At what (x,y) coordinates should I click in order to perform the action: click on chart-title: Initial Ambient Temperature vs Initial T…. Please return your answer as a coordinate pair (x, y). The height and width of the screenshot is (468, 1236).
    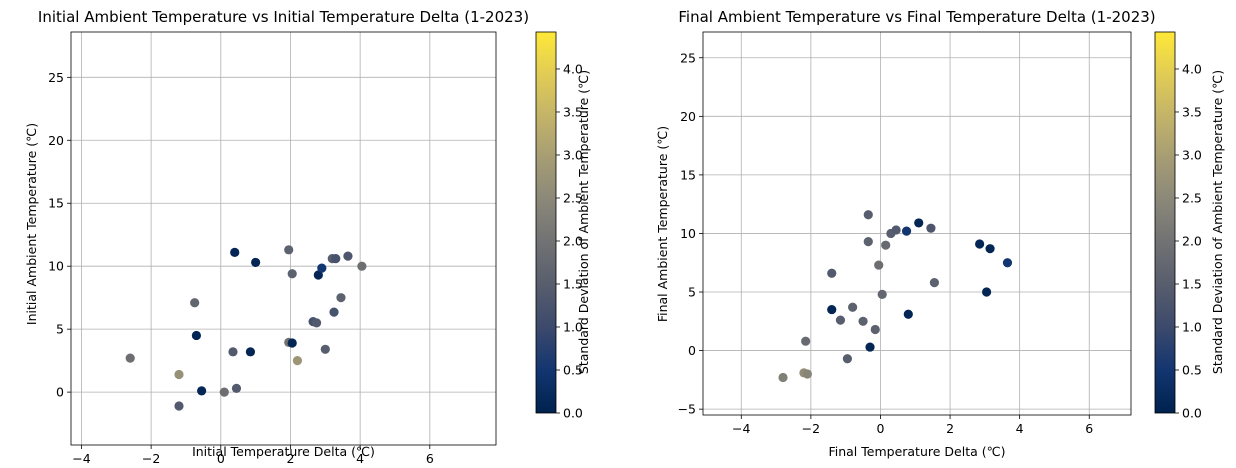
    Looking at the image, I should click on (283, 17).